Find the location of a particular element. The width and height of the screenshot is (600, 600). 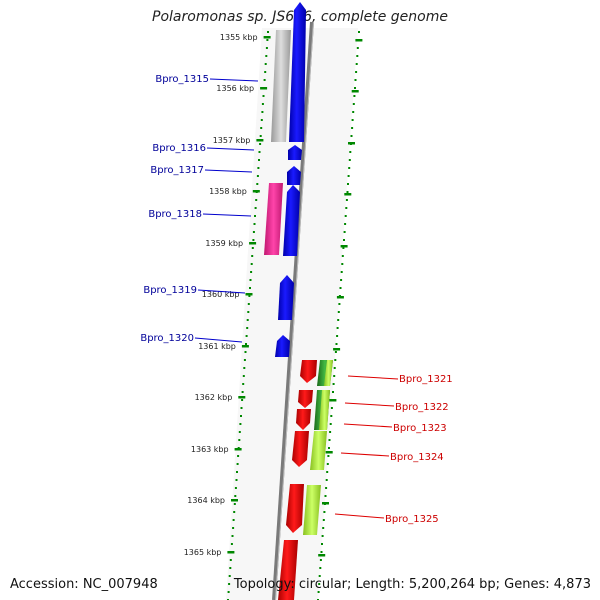

accession-text: Accession: NC_007948 is located at coordinates (84, 584).